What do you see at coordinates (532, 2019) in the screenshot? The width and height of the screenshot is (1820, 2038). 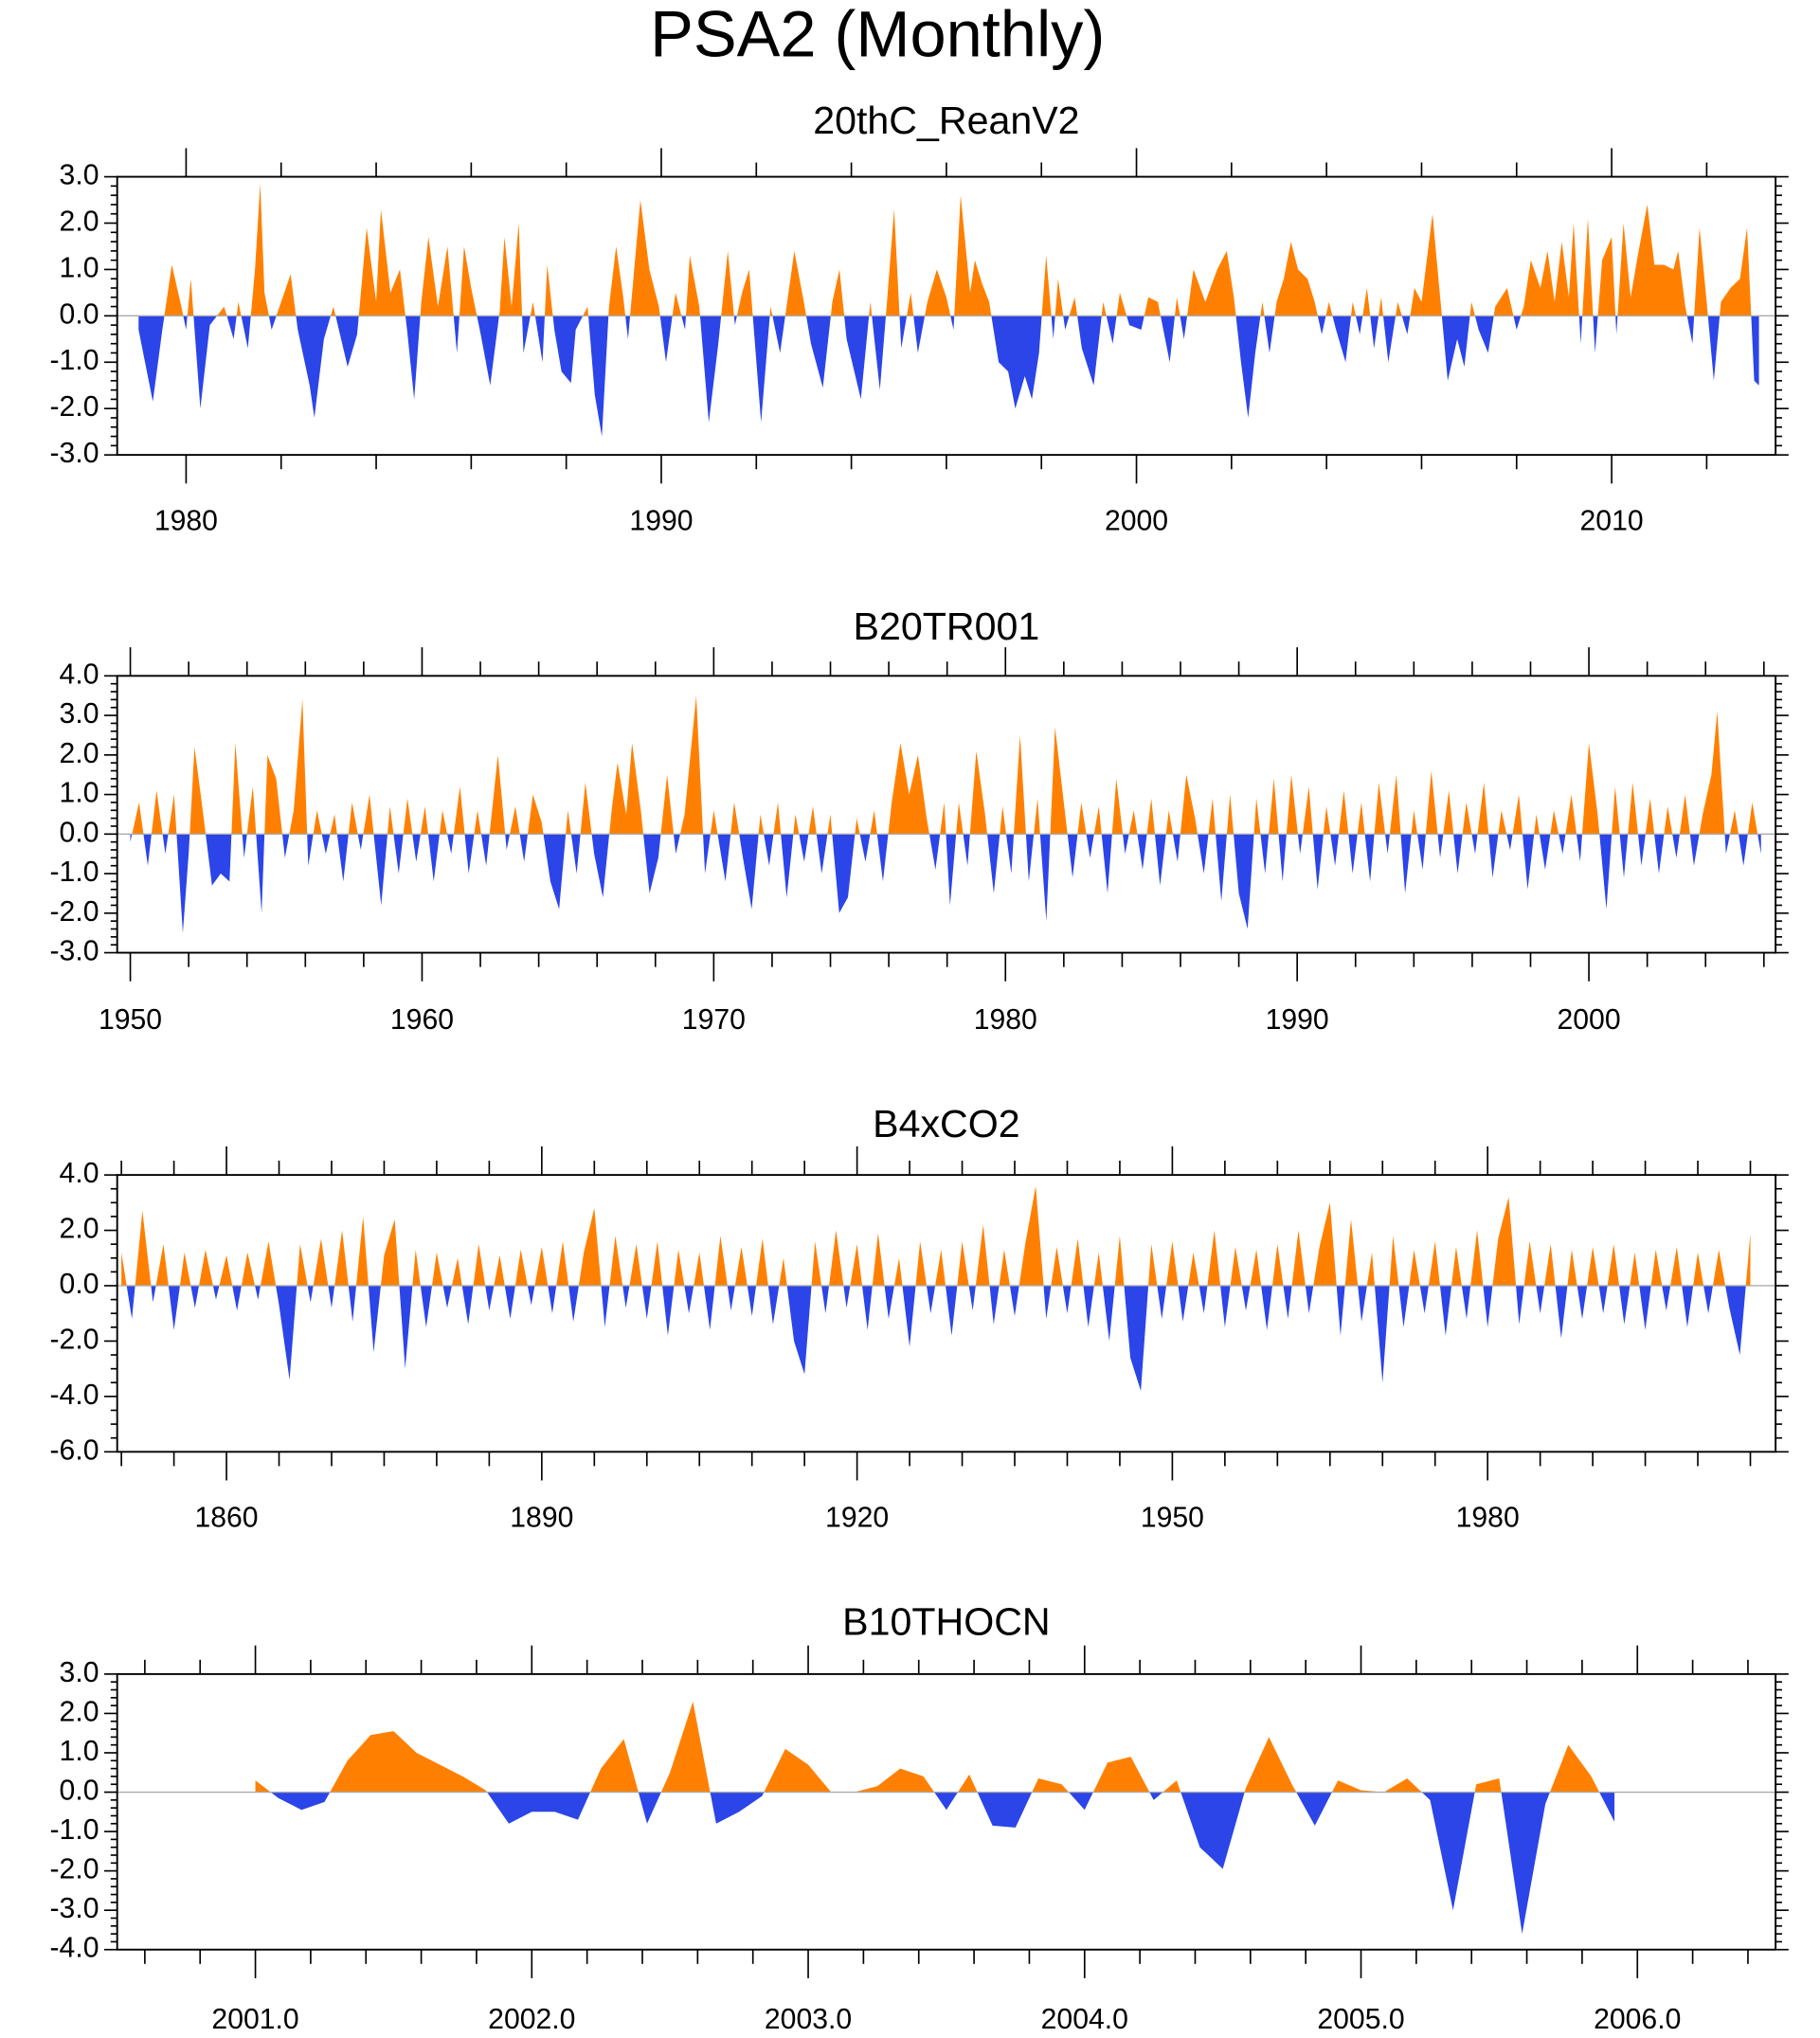 I see `x-tick-label: 2002.0` at bounding box center [532, 2019].